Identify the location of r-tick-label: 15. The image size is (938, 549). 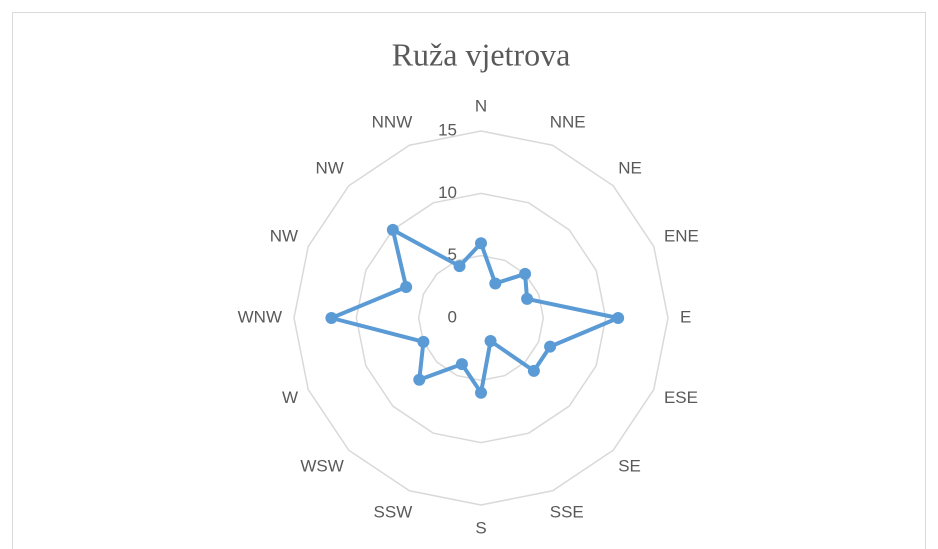
(447, 129).